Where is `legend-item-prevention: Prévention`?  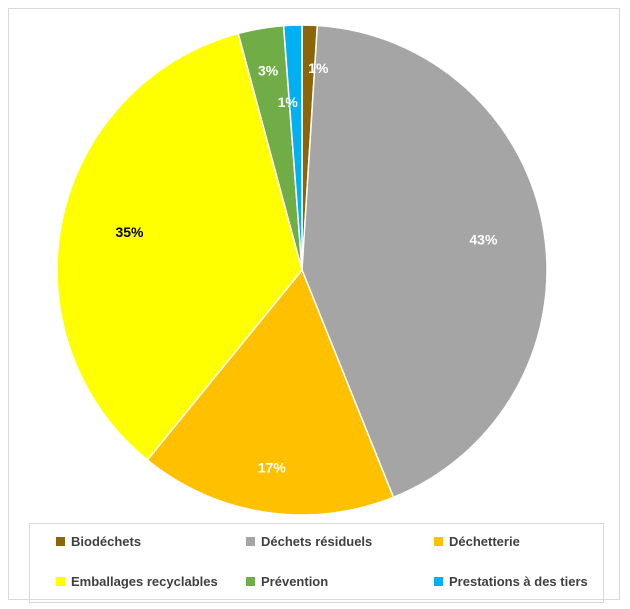 legend-item-prevention: Prévention is located at coordinates (287, 581).